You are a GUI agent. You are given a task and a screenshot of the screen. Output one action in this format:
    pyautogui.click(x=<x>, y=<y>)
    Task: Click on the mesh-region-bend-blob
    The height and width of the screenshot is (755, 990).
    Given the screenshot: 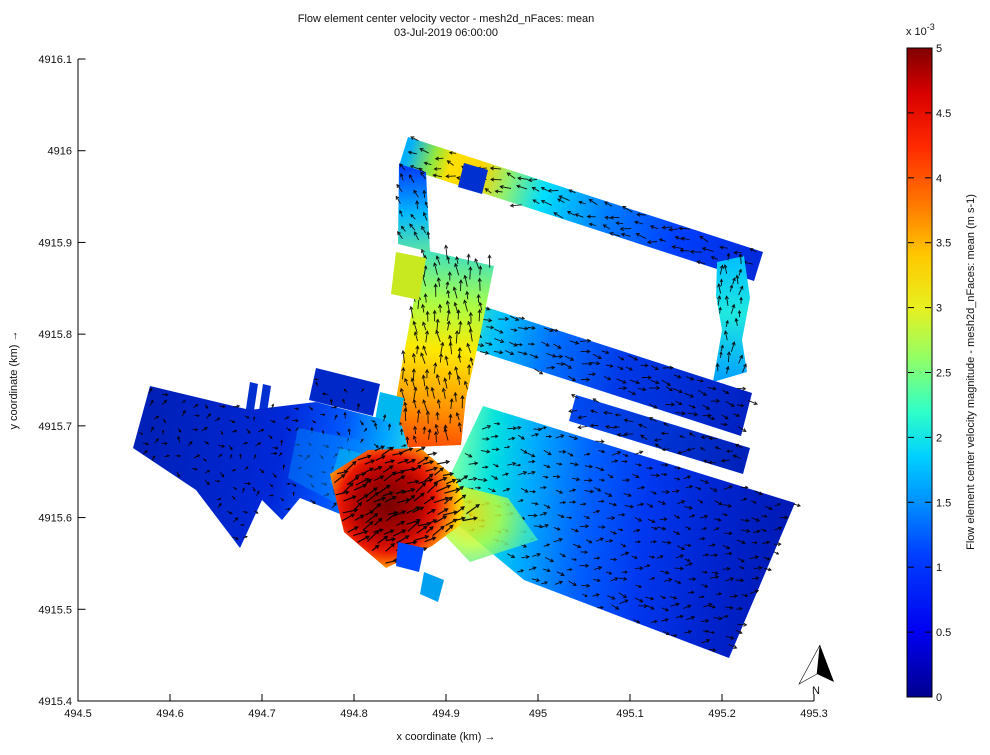 What is the action you would take?
    pyautogui.click(x=408, y=276)
    